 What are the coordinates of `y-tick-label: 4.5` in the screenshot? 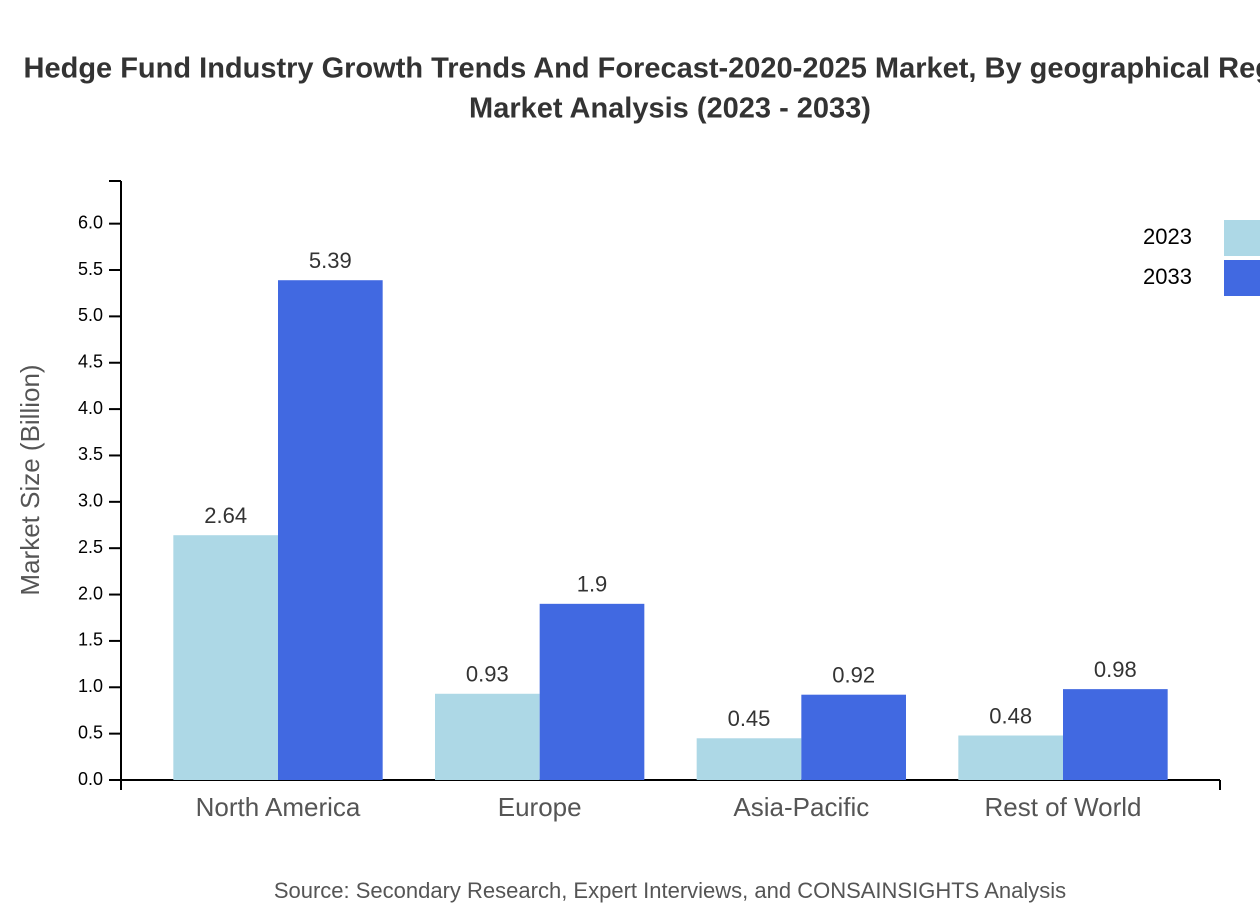 It's located at (90, 361).